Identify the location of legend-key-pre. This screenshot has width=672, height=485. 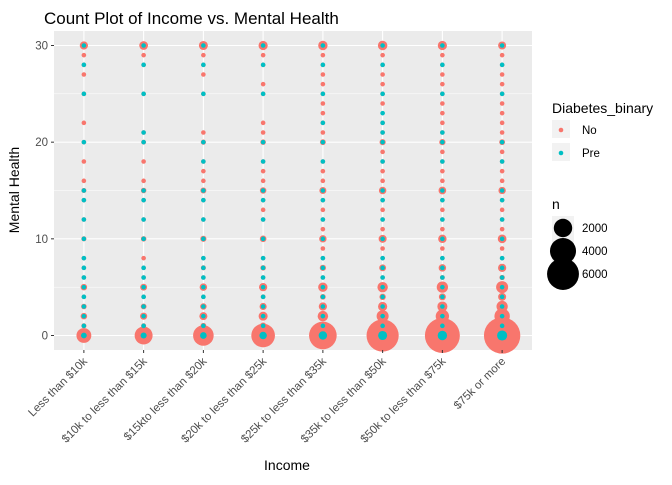
(561, 153).